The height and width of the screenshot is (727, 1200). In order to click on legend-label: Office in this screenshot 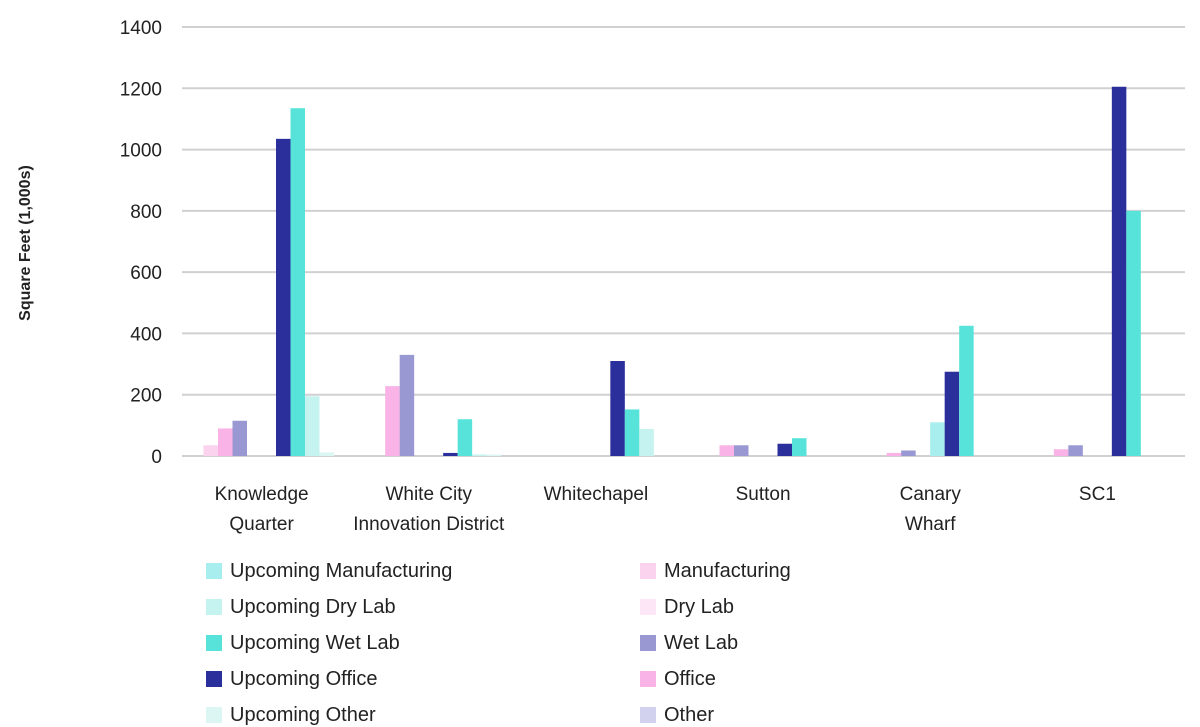, I will do `click(690, 678)`.